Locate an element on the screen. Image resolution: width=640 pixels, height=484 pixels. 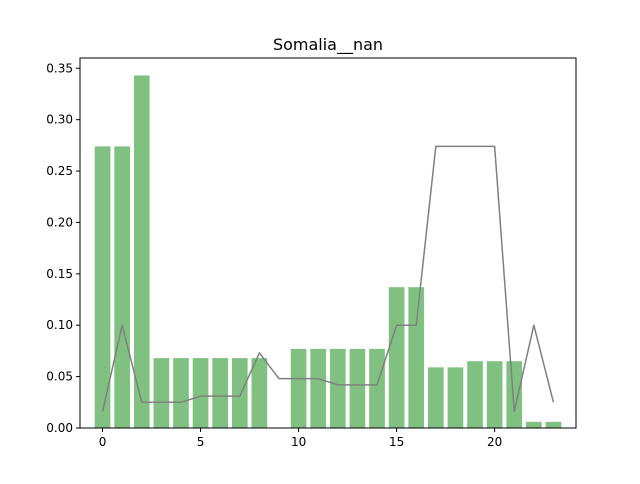
y-axis: 0.00 0.05 0.10 0.15 0.20 0.25 0.30 0.35 is located at coordinates (63, 248).